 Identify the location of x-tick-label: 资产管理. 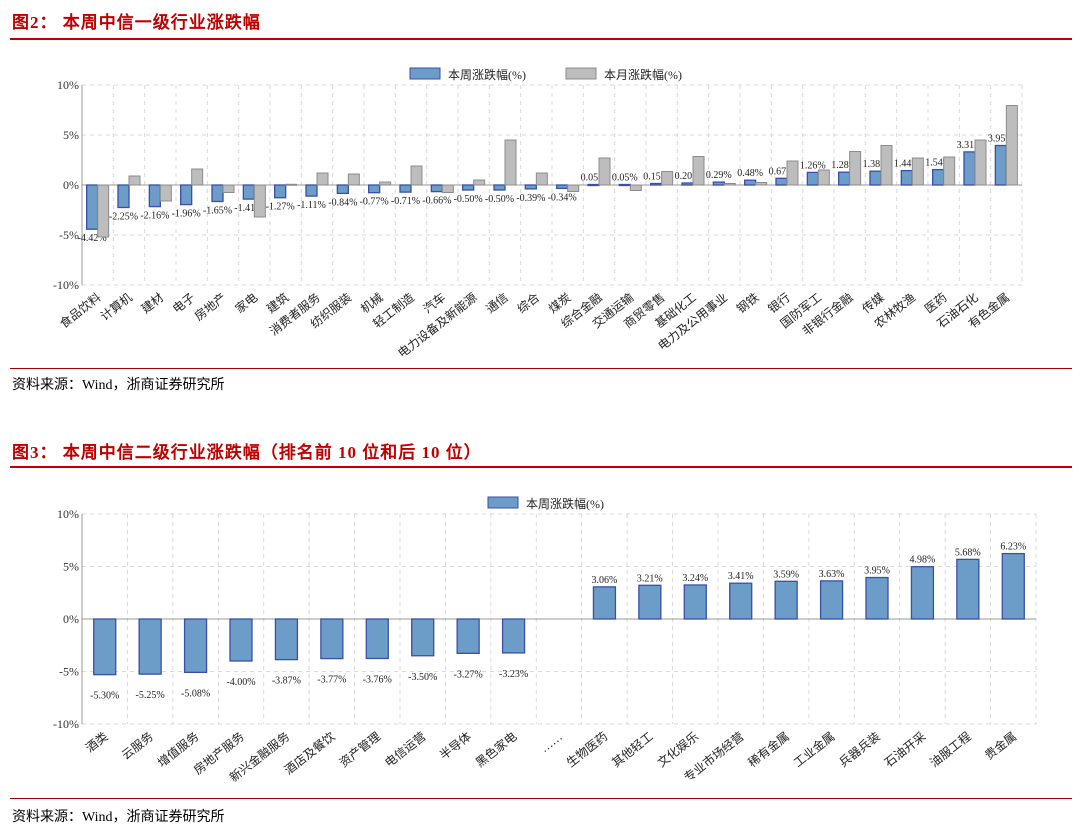
(359, 749).